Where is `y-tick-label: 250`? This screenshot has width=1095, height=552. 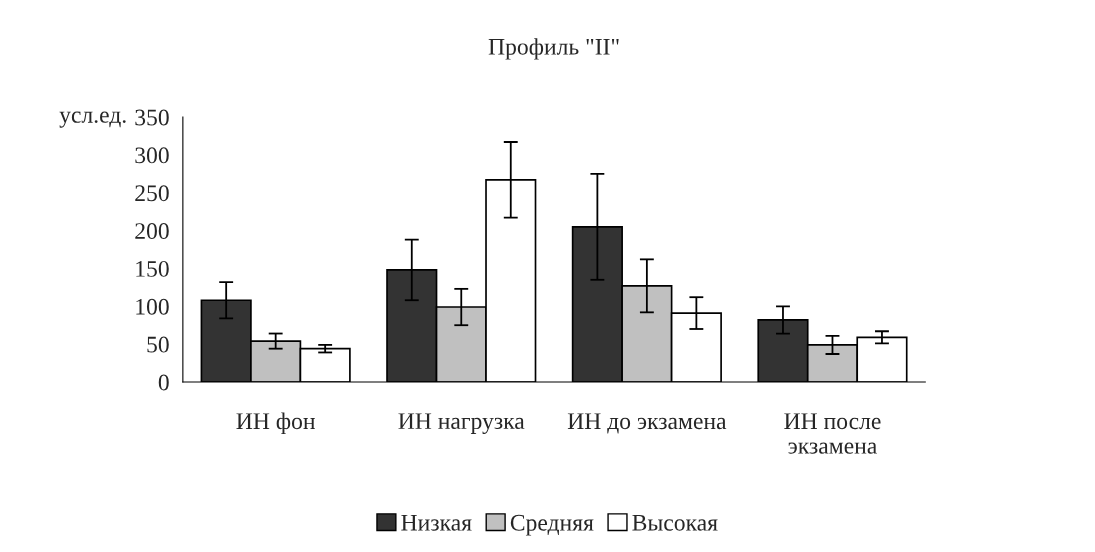 y-tick-label: 250 is located at coordinates (152, 193).